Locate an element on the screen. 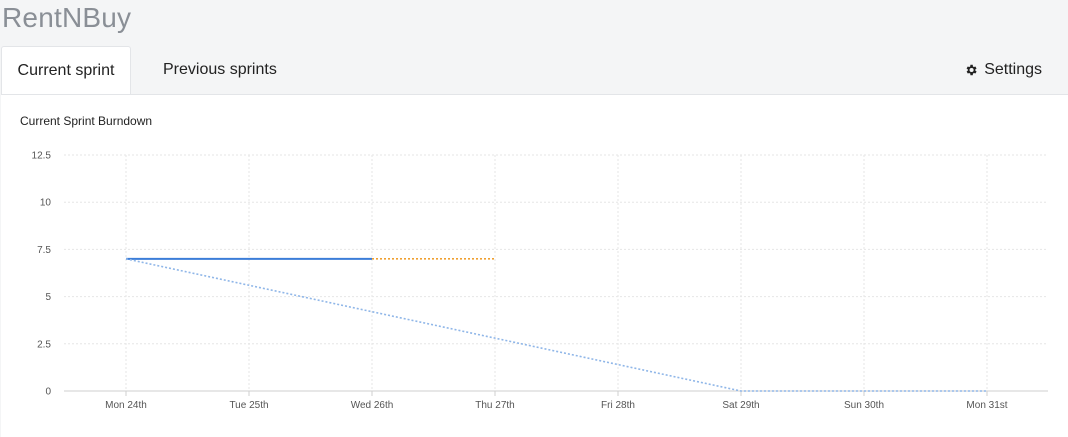 This screenshot has width=1068, height=437. y-tick-label: 5 is located at coordinates (48, 297).